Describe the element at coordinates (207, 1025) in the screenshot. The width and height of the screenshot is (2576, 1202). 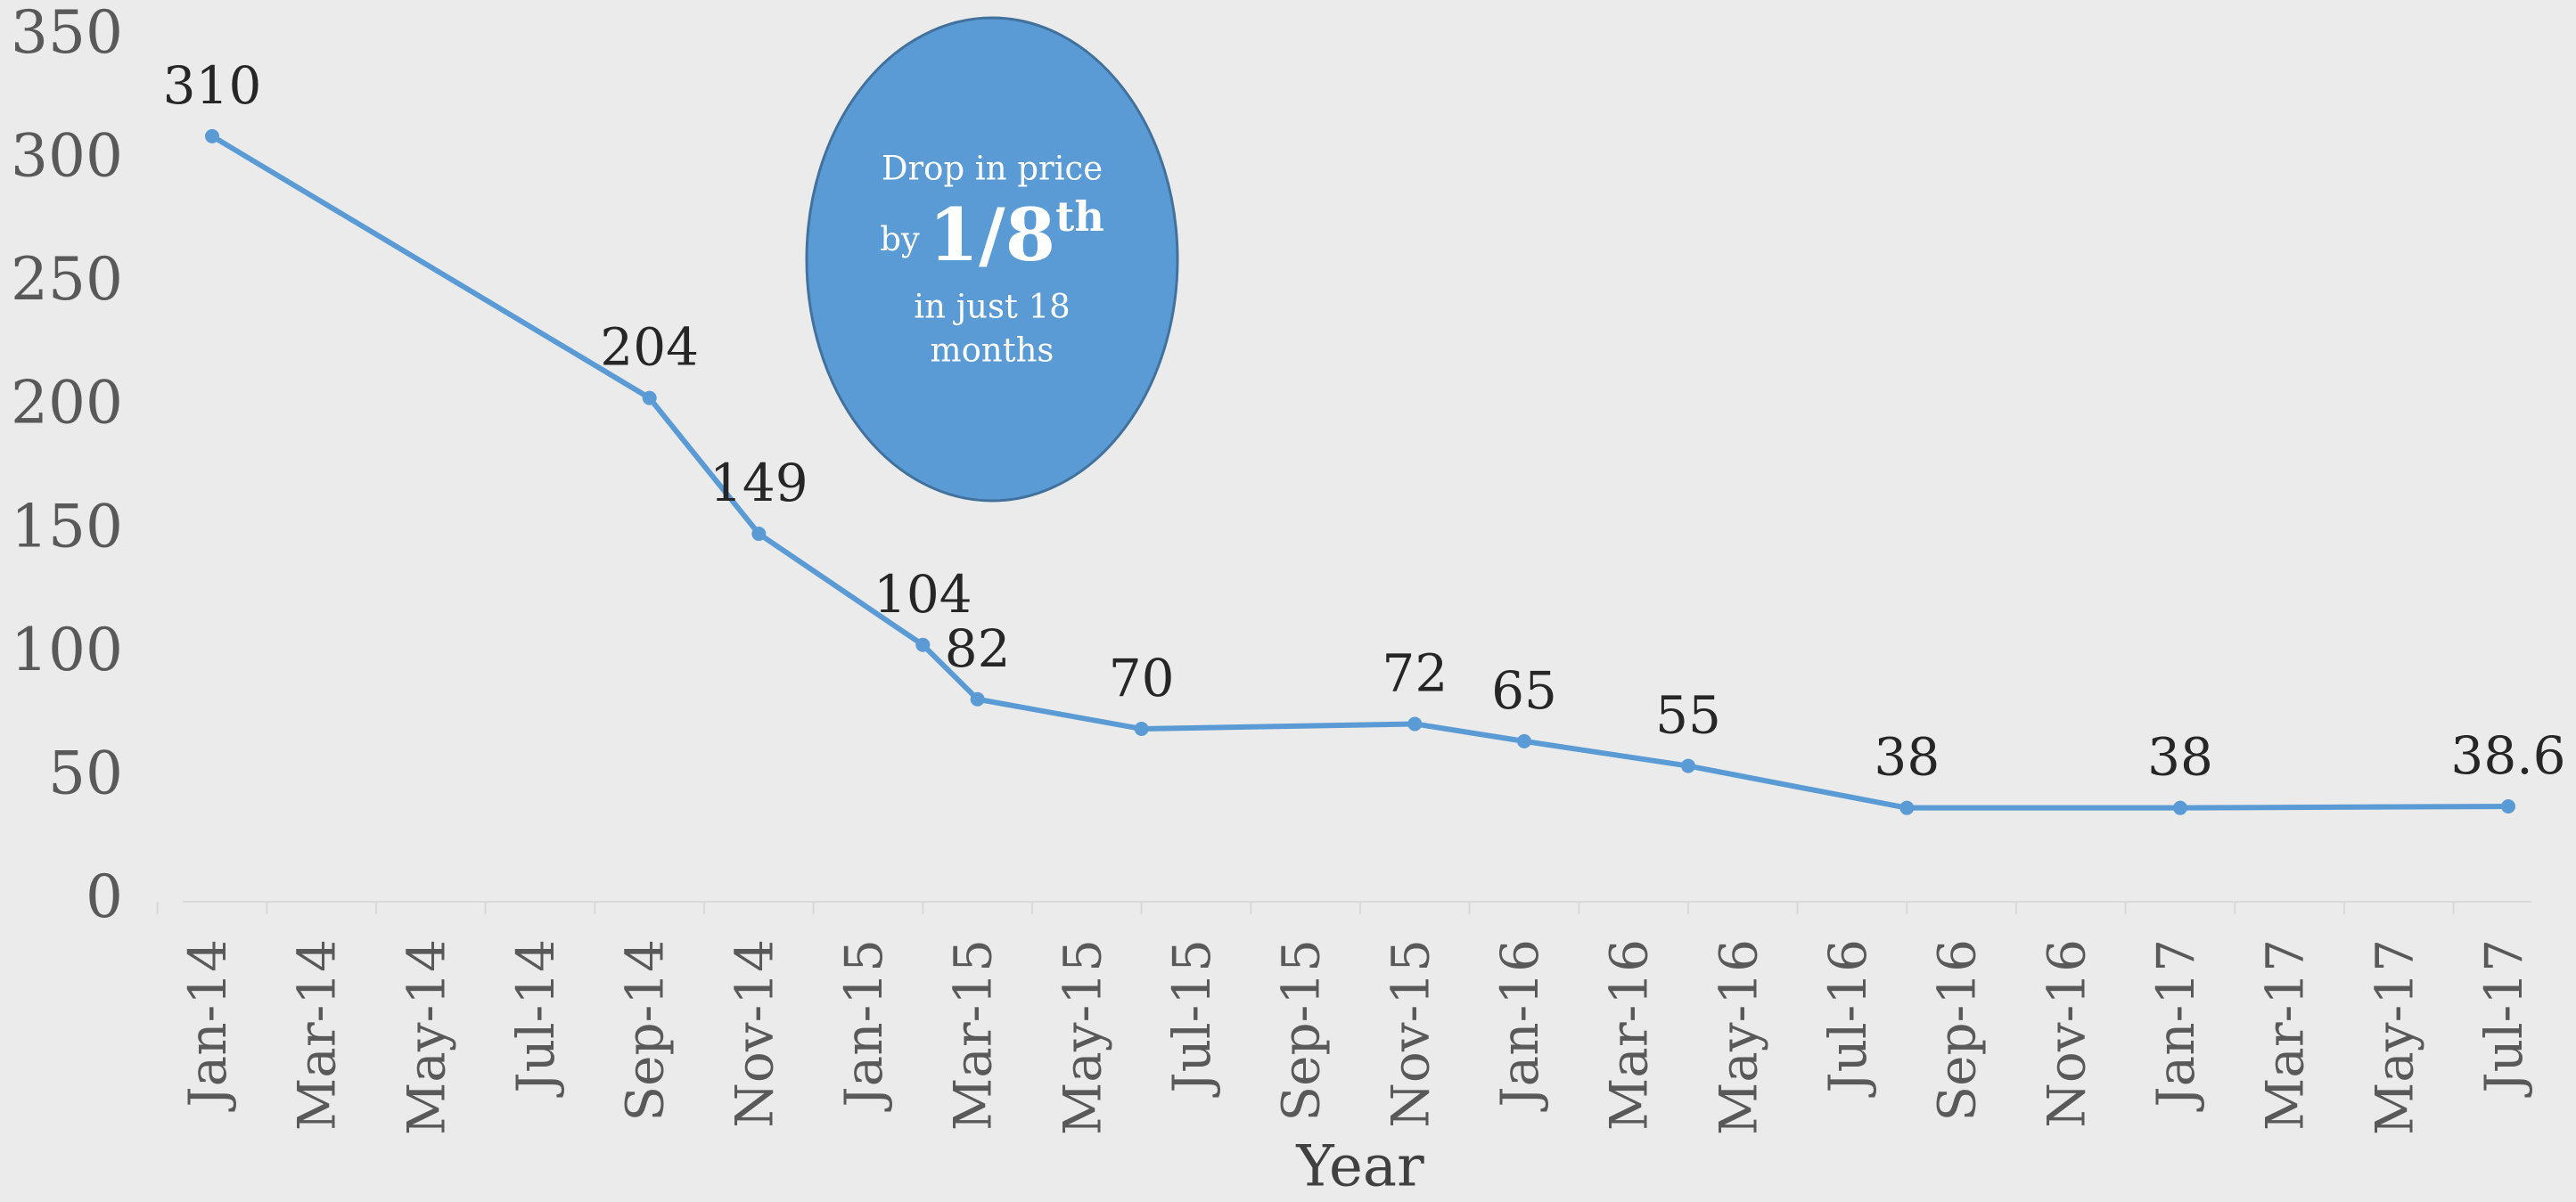
I see `x-tick-label: Jan-14` at that location.